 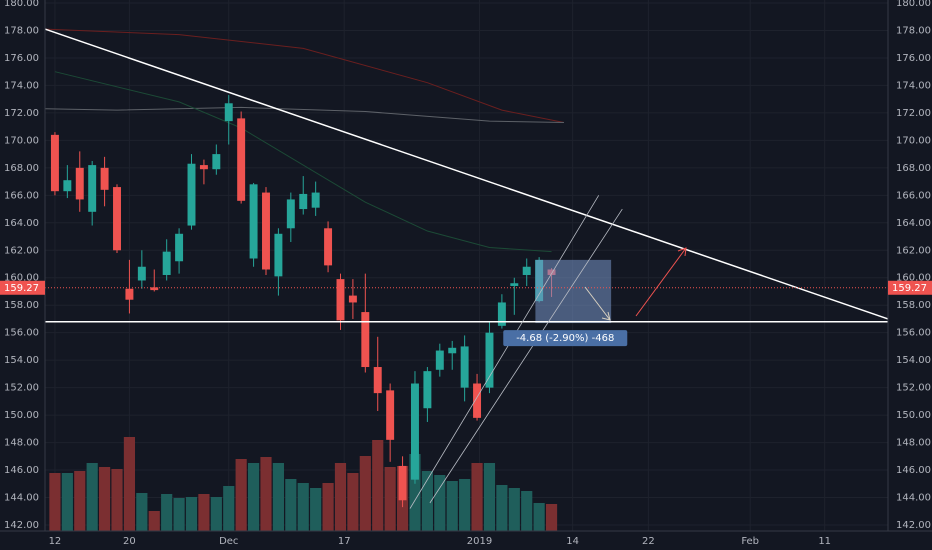 What do you see at coordinates (648, 541) in the screenshot?
I see `x-tick-label: 22` at bounding box center [648, 541].